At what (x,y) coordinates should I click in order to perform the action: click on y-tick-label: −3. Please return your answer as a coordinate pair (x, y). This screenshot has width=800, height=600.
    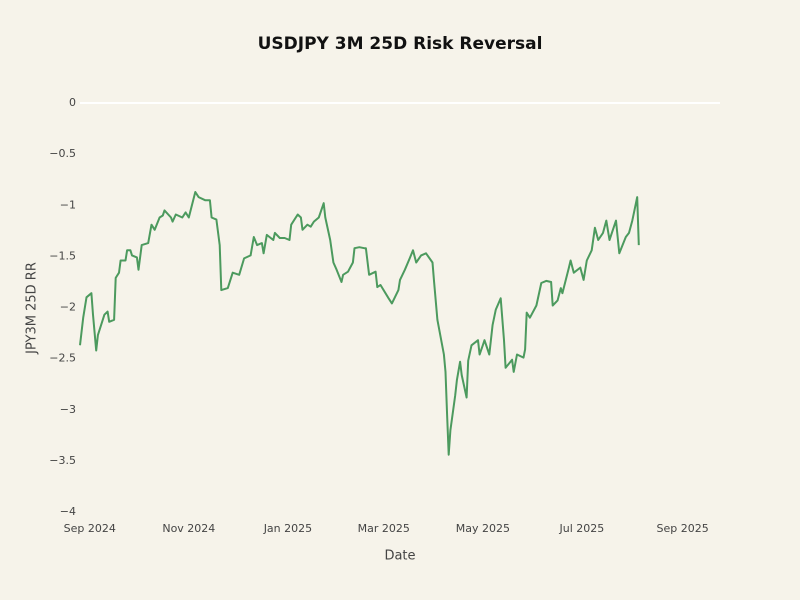
    Looking at the image, I should click on (68, 409).